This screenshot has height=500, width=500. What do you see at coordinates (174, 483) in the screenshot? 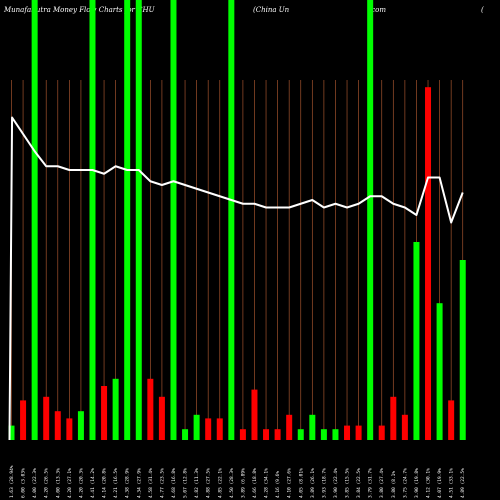
I see `x-tick-label: 4.68 (16.8%` at bounding box center [174, 483].